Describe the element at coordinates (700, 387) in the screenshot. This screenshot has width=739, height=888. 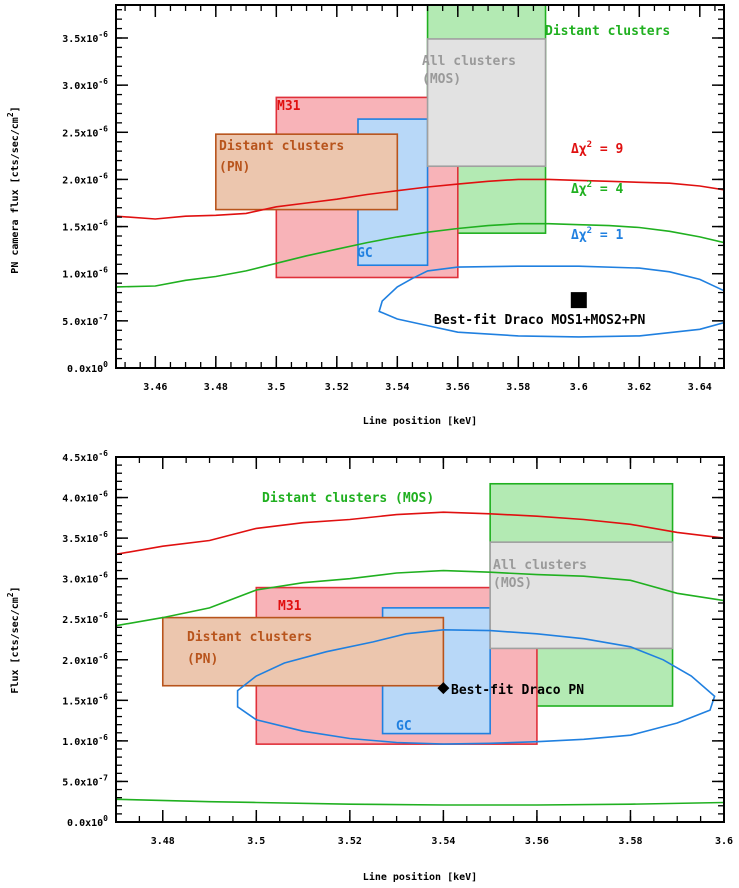
I see `x-tick-label: 3.64` at that location.